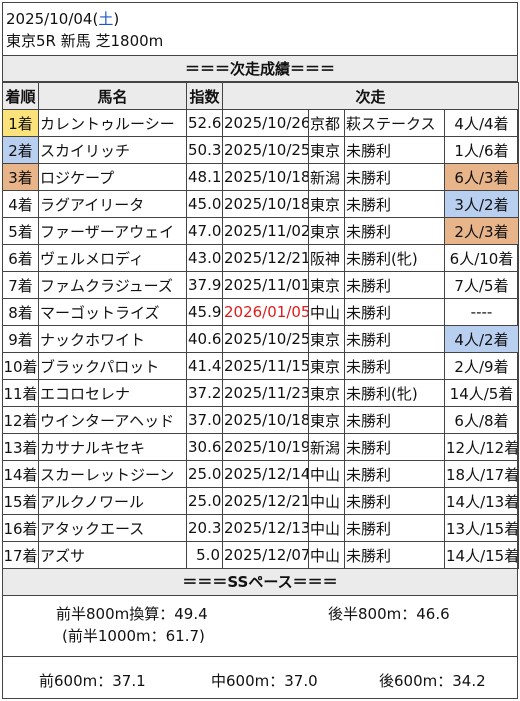  I want to click on col-horse: 馬名, so click(112, 96).